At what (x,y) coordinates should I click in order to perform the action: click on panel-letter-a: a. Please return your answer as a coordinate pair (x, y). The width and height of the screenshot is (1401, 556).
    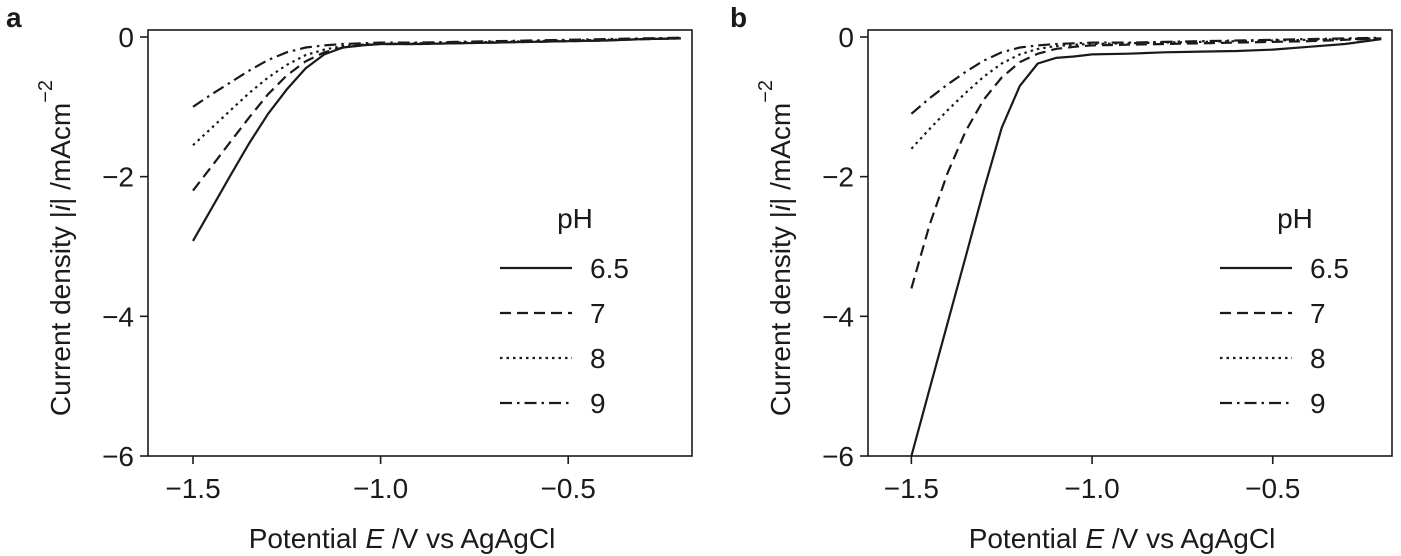
    Looking at the image, I should click on (14, 17).